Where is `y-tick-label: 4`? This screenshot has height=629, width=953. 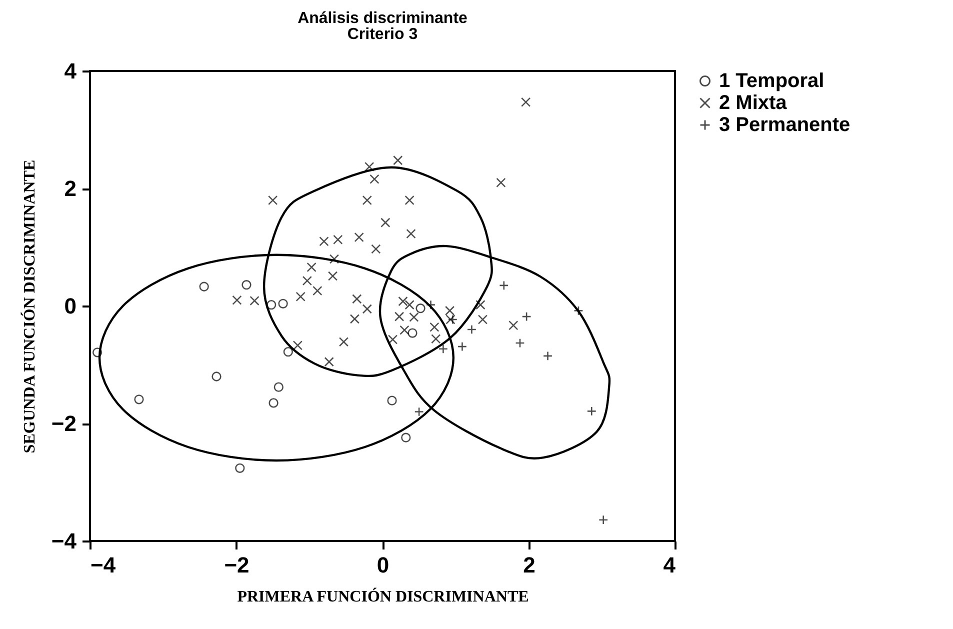 y-tick-label: 4 is located at coordinates (71, 71).